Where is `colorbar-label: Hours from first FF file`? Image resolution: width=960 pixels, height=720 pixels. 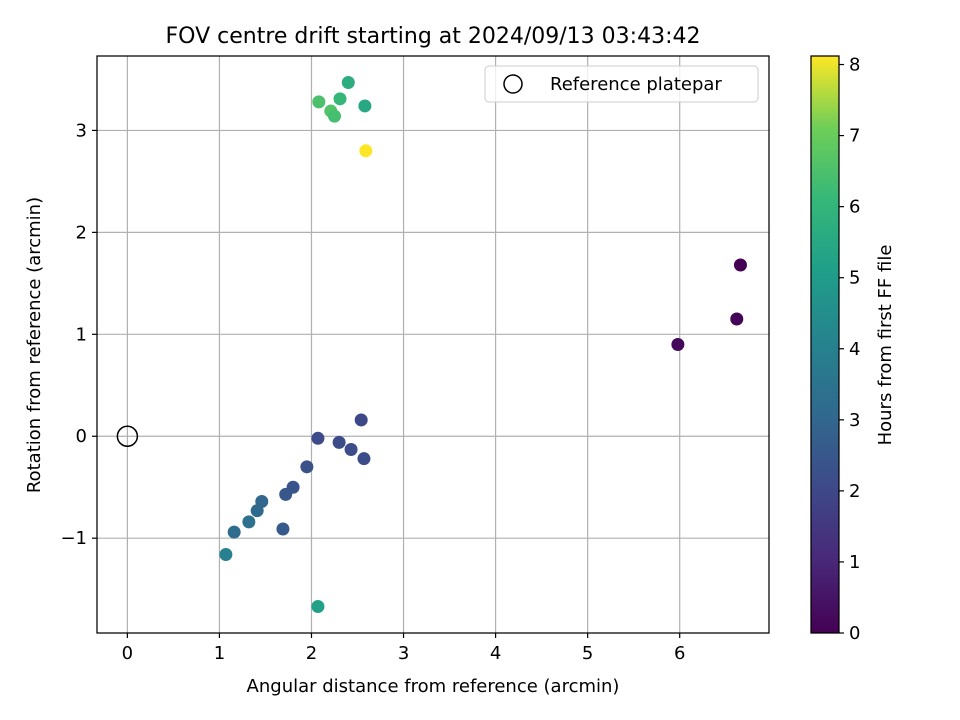 colorbar-label: Hours from first FF file is located at coordinates (885, 345).